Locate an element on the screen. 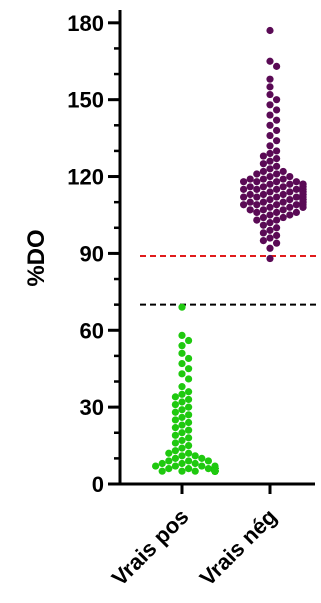 Image resolution: width=321 pixels, height=603 pixels. y-tick-label: 90 is located at coordinates (92, 253).